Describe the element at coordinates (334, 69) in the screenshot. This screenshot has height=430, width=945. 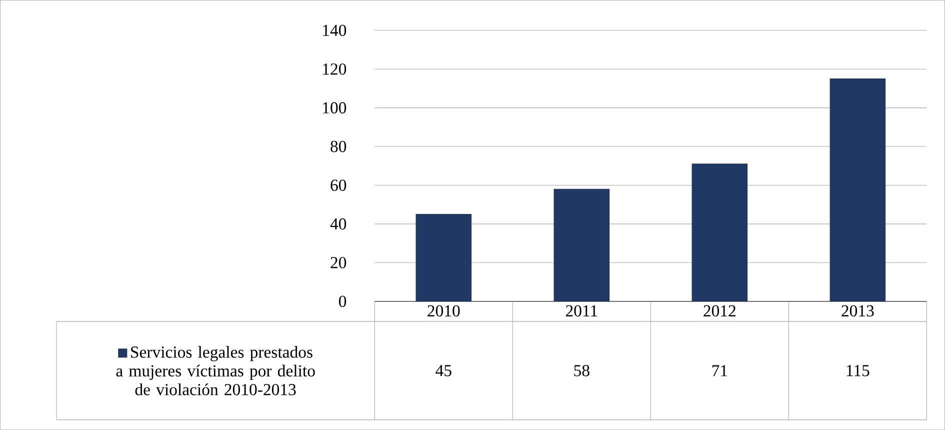
I see `y-tick-label: 120` at that location.